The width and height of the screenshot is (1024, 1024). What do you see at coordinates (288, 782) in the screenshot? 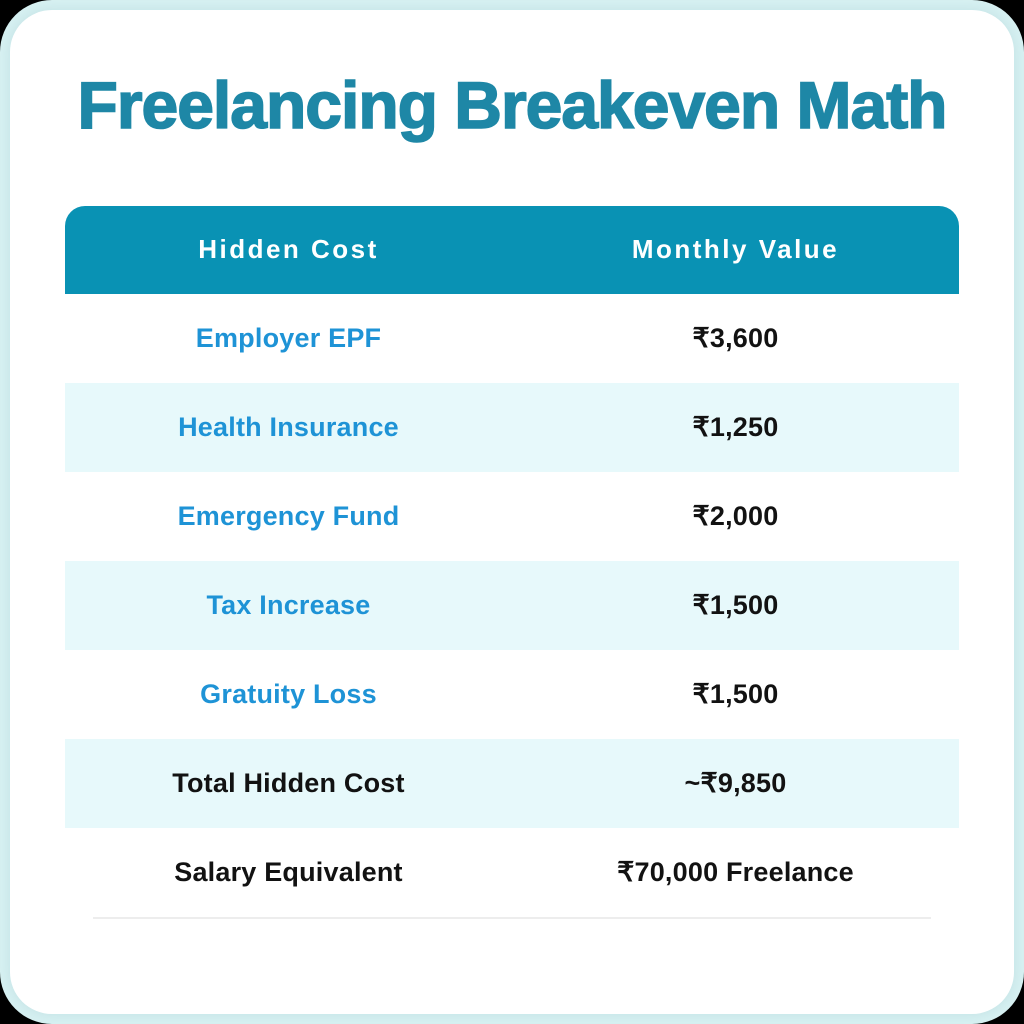
I see `row-label: Total Hidden Cost` at bounding box center [288, 782].